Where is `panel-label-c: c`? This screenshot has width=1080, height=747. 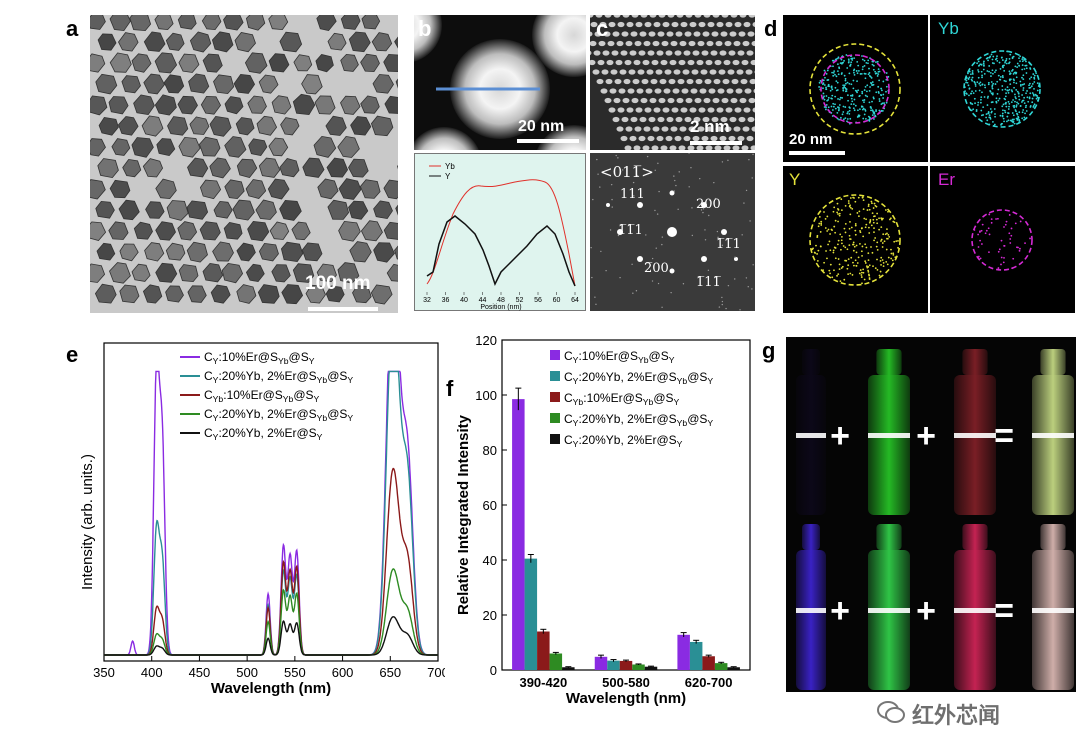 panel-label-c: c is located at coordinates (602, 28).